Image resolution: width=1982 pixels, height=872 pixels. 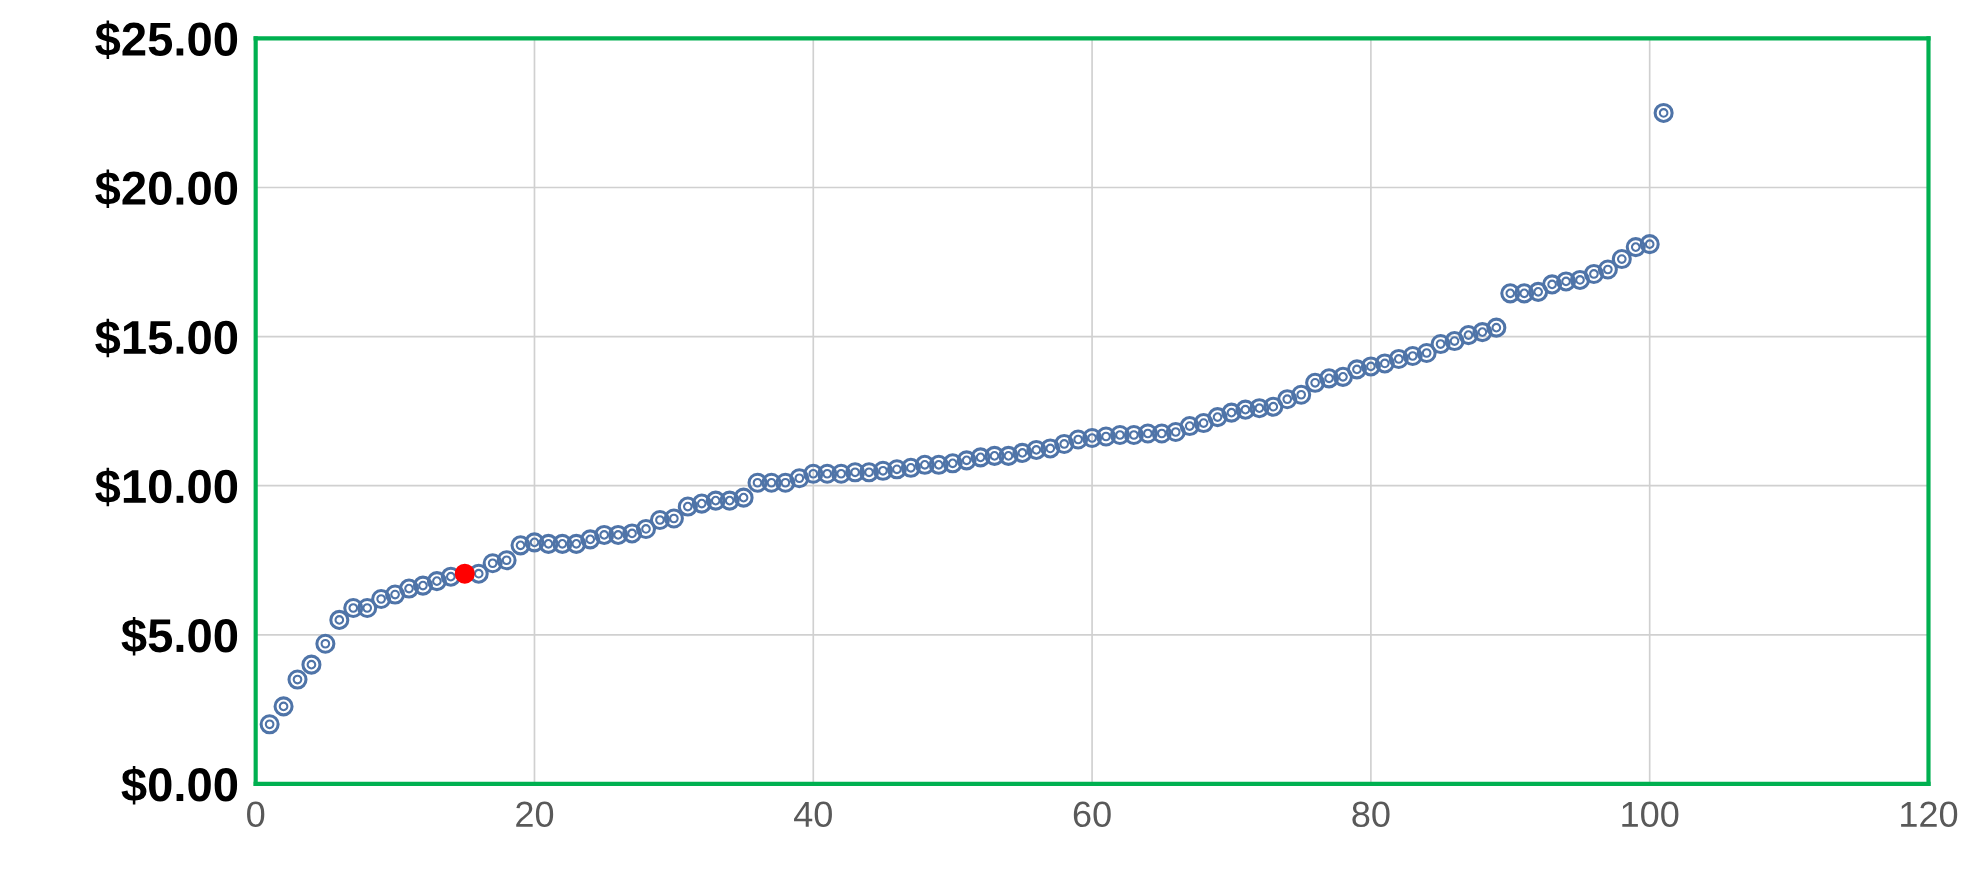 What do you see at coordinates (1092, 814) in the screenshot?
I see `x-tick-label: 60` at bounding box center [1092, 814].